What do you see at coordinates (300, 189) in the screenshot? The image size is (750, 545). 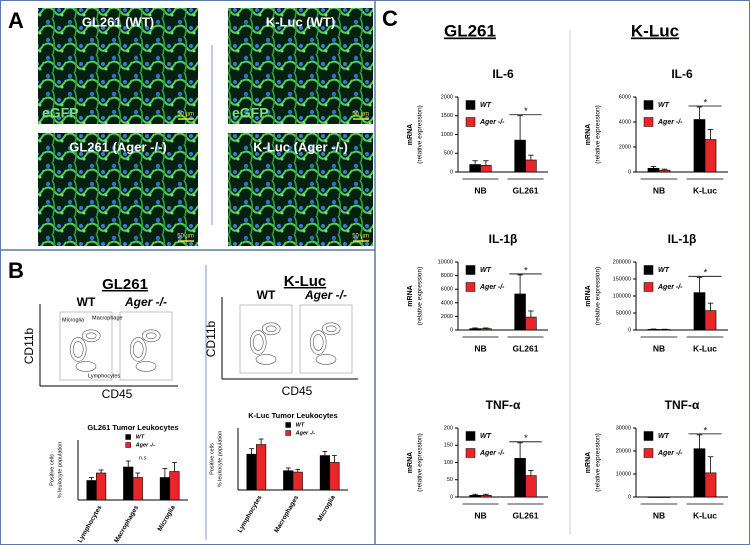 I see `micrograph` at bounding box center [300, 189].